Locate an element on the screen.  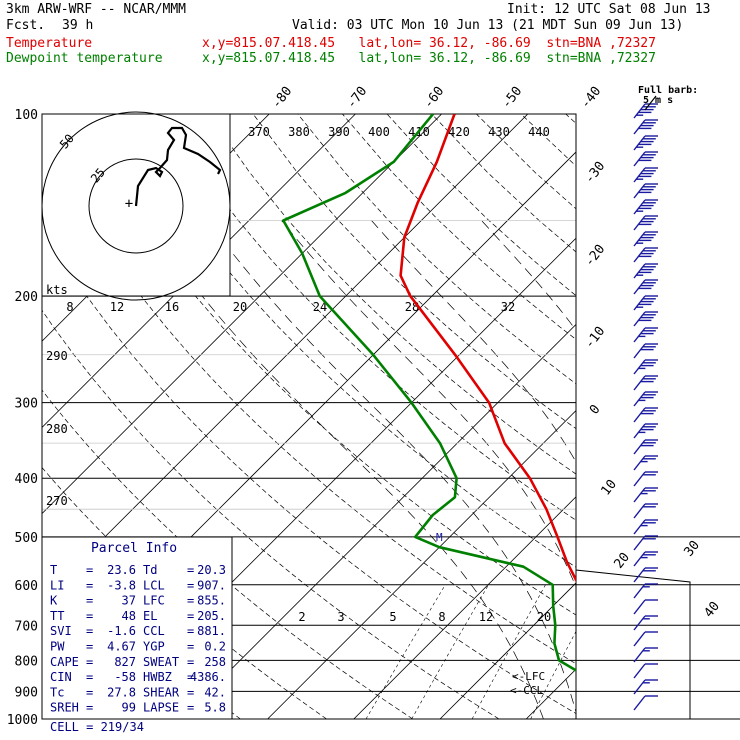
pressure-tick-label: 1000 is located at coordinates (22, 720).